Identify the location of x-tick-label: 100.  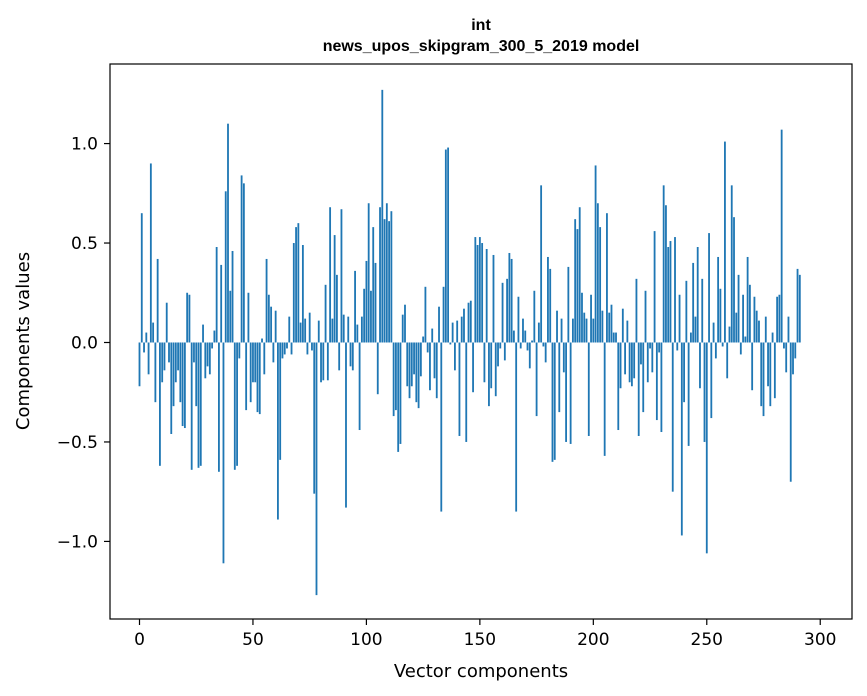
(366, 640).